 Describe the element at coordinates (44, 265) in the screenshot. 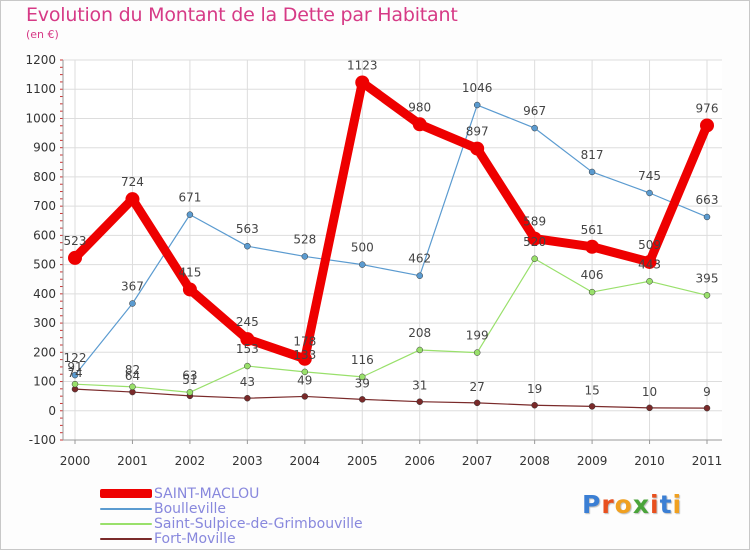

I see `y-tick-label: 500` at that location.